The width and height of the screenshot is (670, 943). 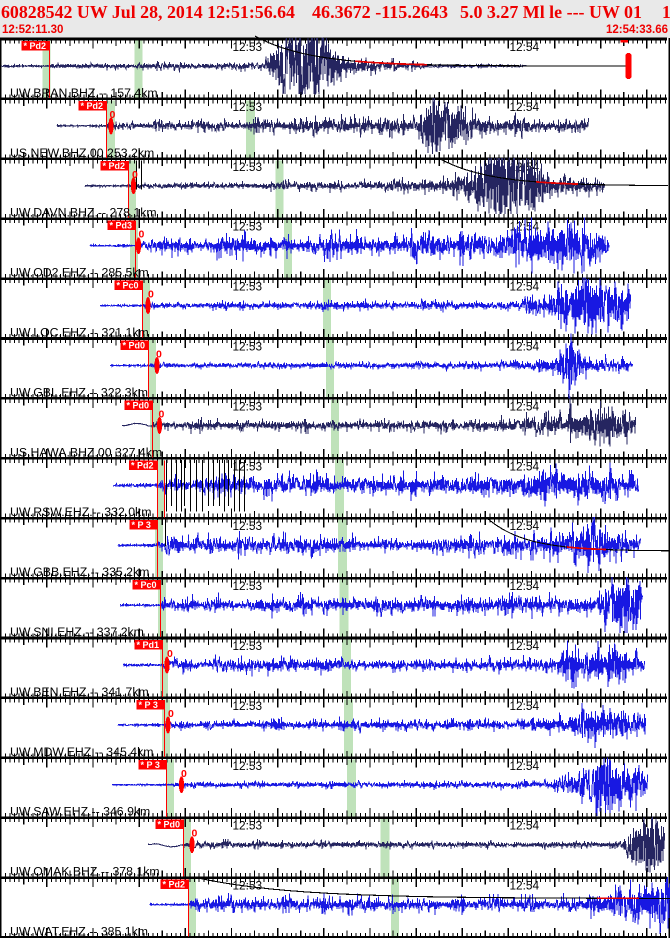 What do you see at coordinates (79, 692) in the screenshot?
I see `svg-text: UW.BEN.EHZ.-- 341.7km` at bounding box center [79, 692].